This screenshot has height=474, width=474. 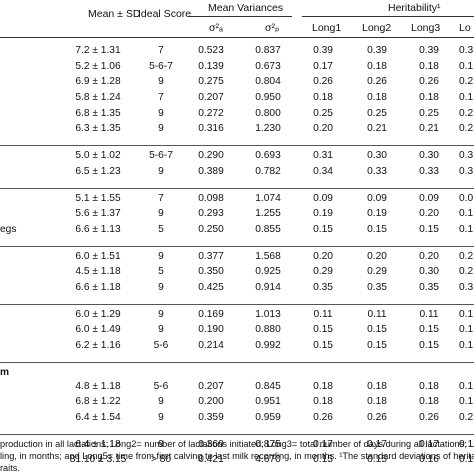 I want to click on cell-l1: 0.09, so click(x=323, y=198).